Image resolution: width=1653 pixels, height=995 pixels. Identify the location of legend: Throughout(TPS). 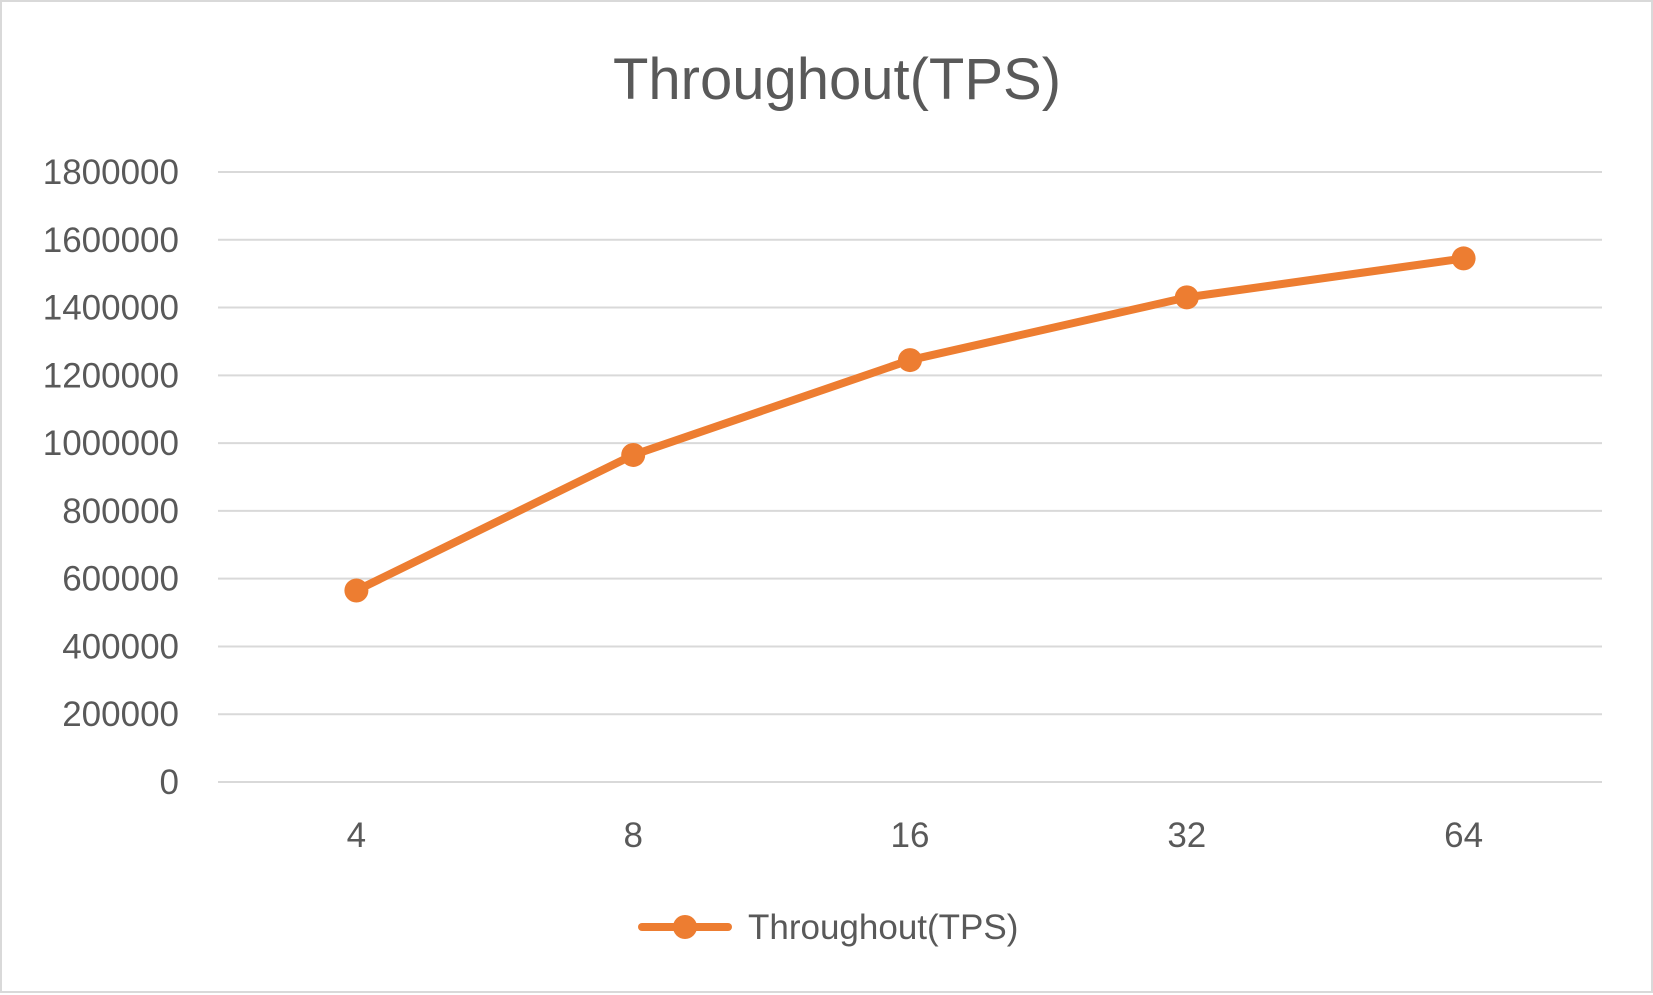
(828, 927).